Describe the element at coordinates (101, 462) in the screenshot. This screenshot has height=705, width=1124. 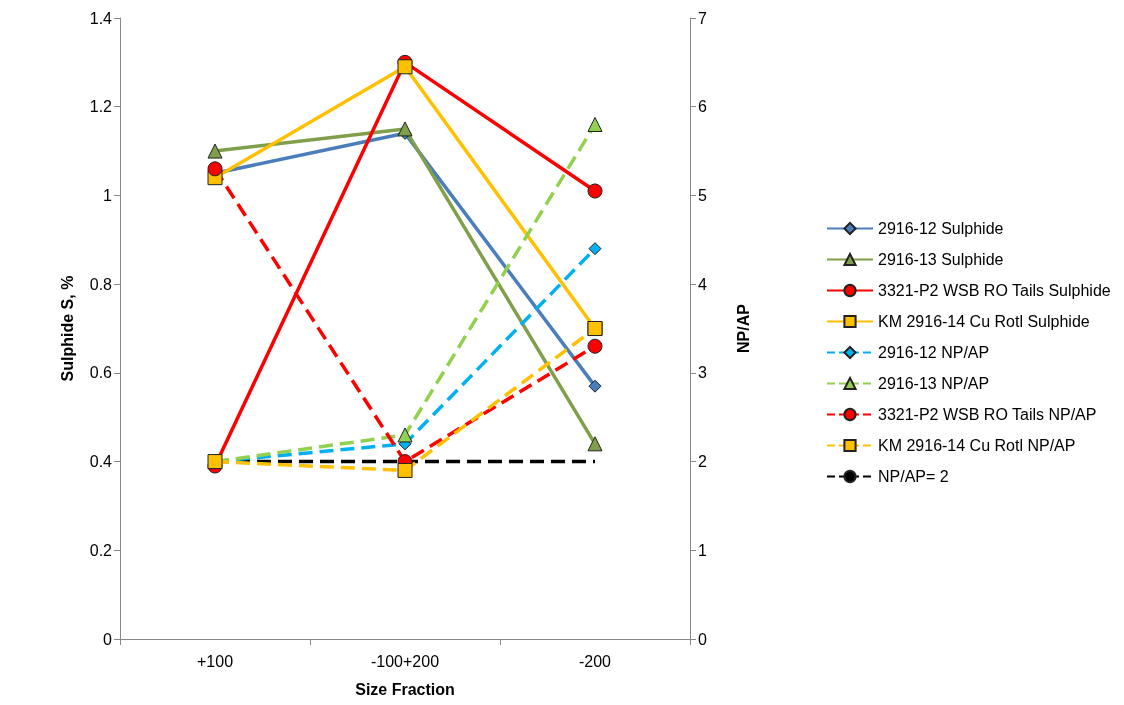
I see `y-tick-label: 0.4` at that location.